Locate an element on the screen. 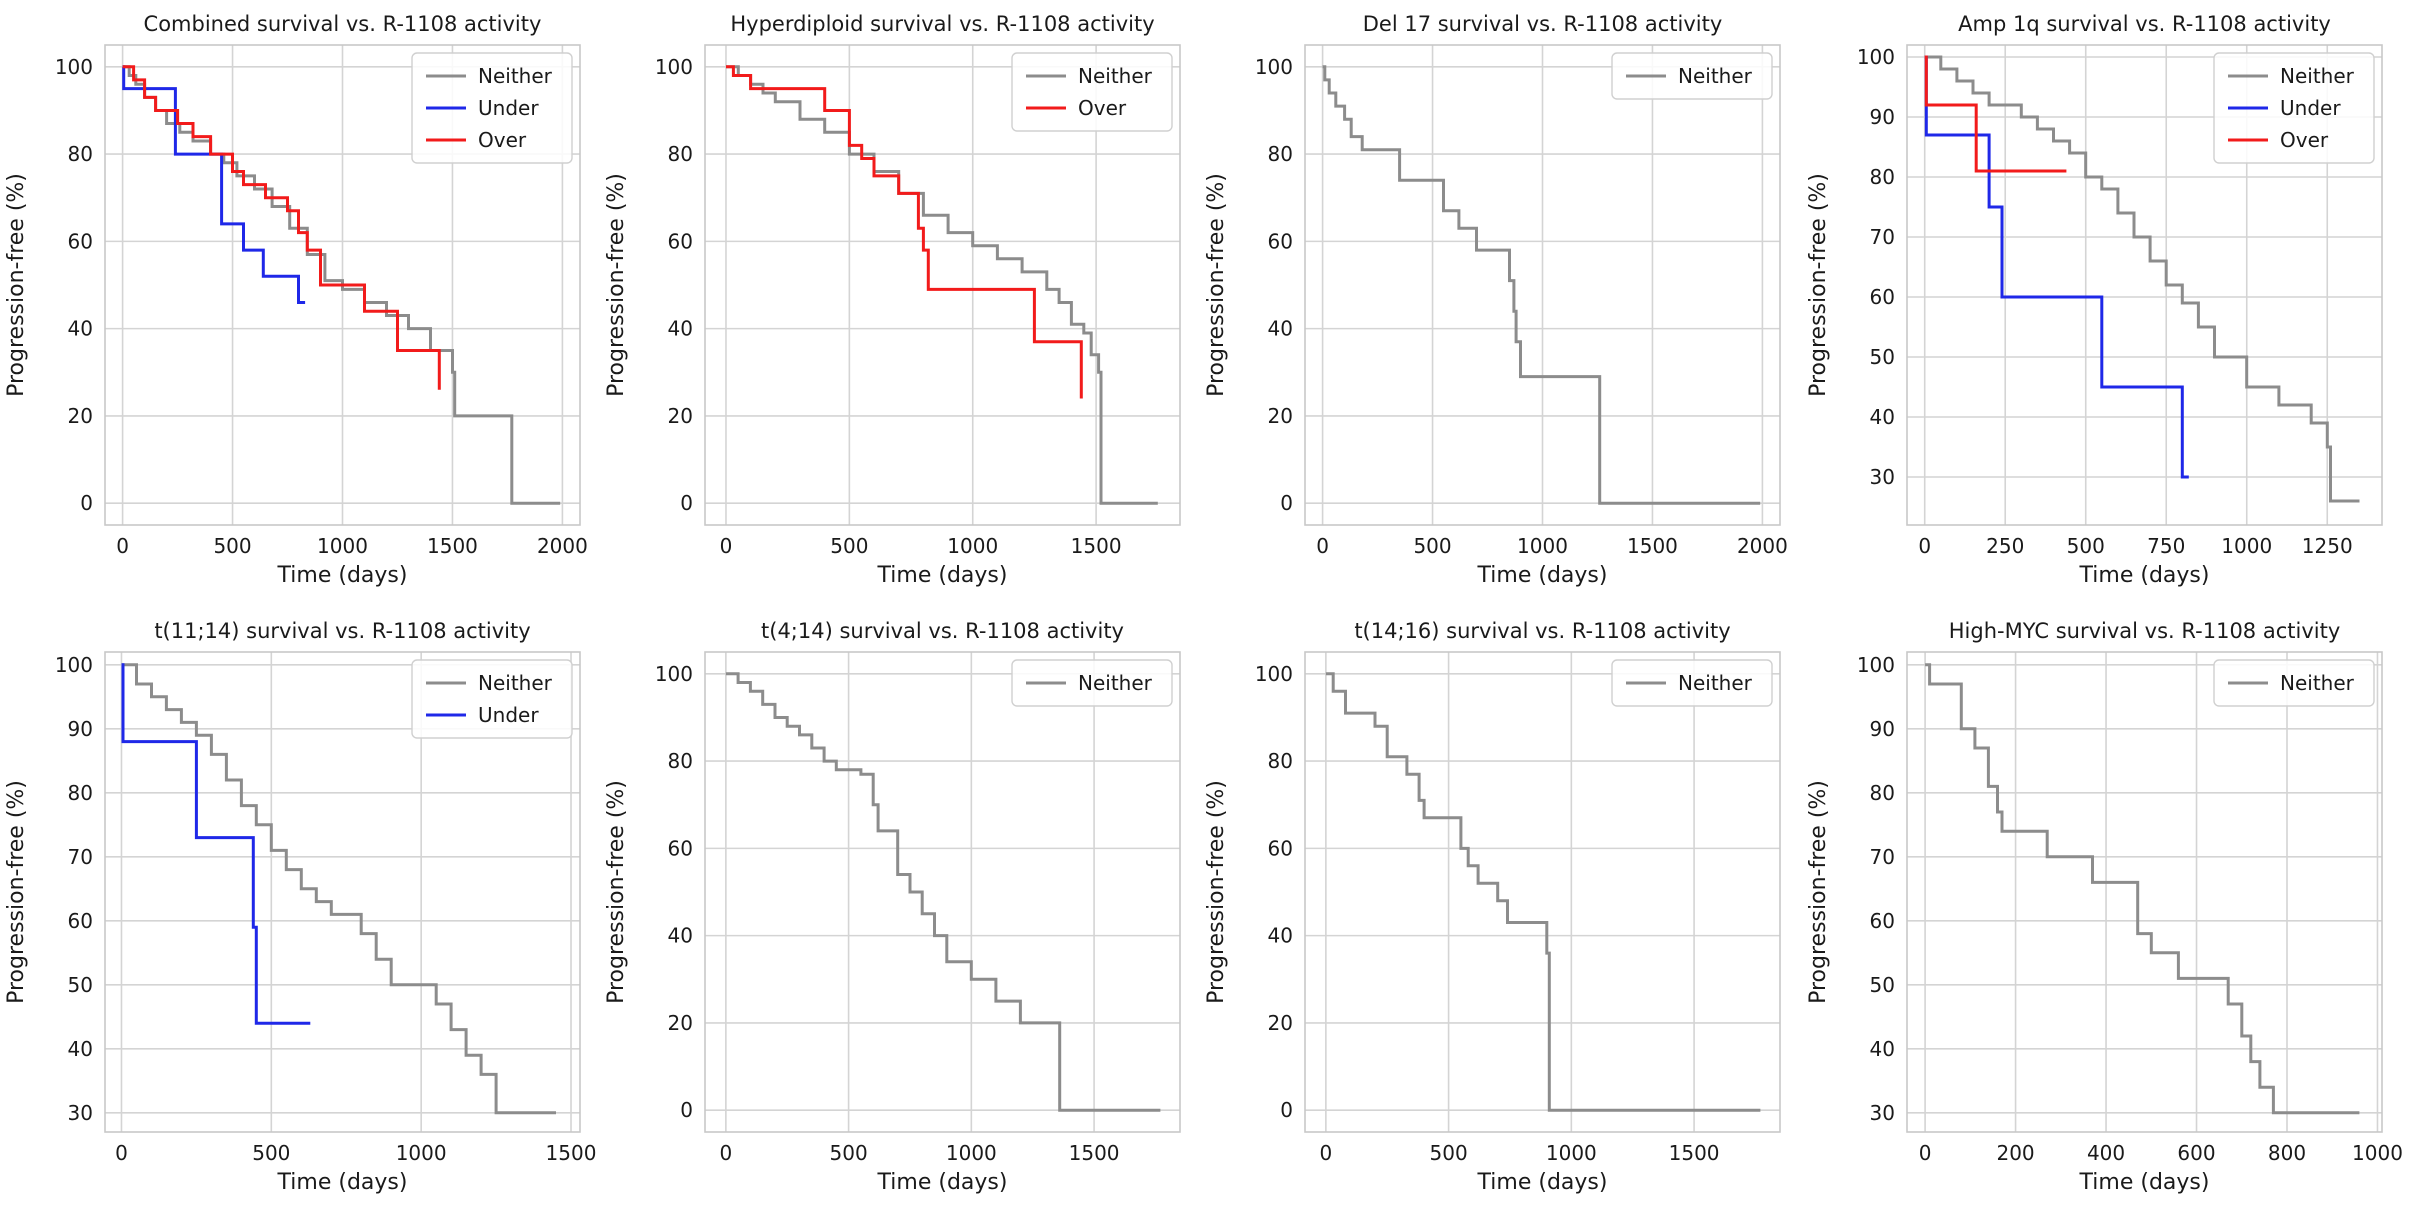 The width and height of the screenshot is (2418, 1218). series-line-under is located at coordinates (2056, 267).